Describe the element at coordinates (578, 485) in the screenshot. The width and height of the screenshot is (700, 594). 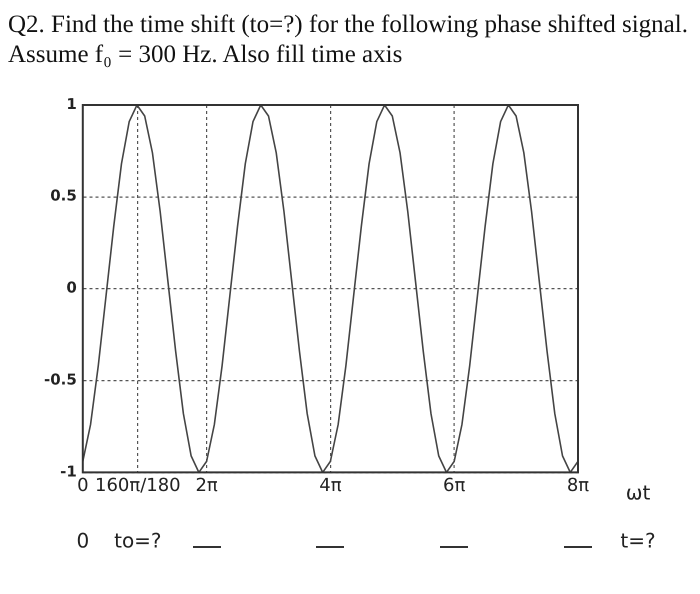
I see `x-tick-label: 8π` at that location.